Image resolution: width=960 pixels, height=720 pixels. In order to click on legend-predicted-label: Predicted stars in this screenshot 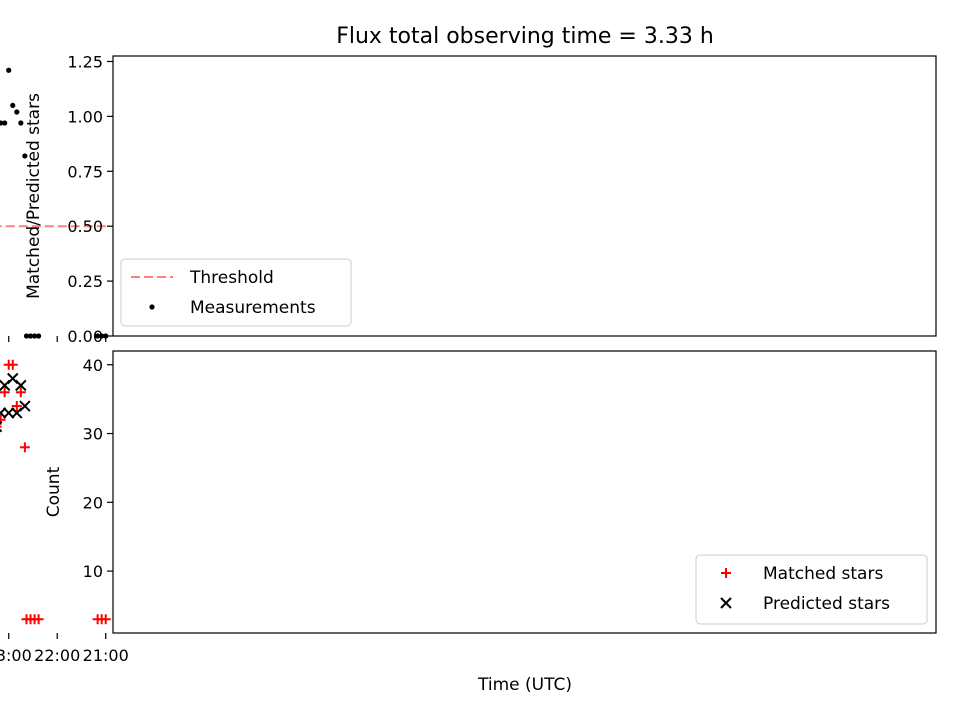, I will do `click(826, 604)`.